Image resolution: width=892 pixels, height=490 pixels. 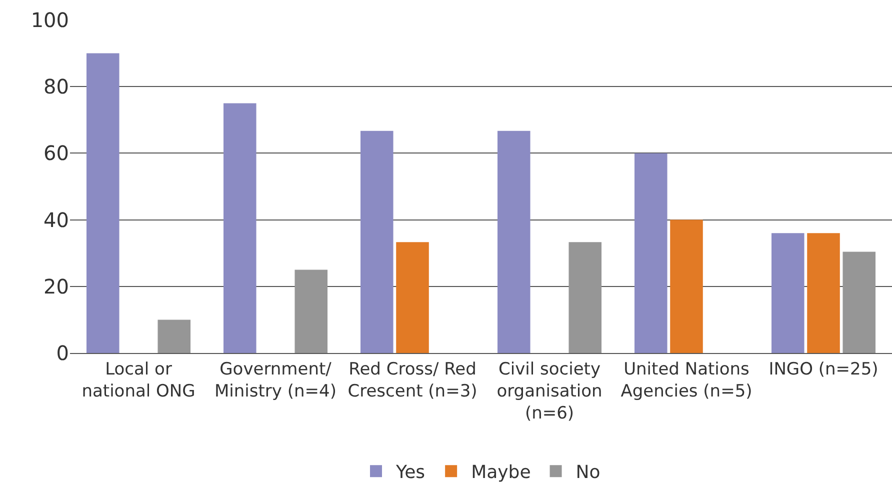 What do you see at coordinates (56, 286) in the screenshot?
I see `y-tick-label: 20` at bounding box center [56, 286].